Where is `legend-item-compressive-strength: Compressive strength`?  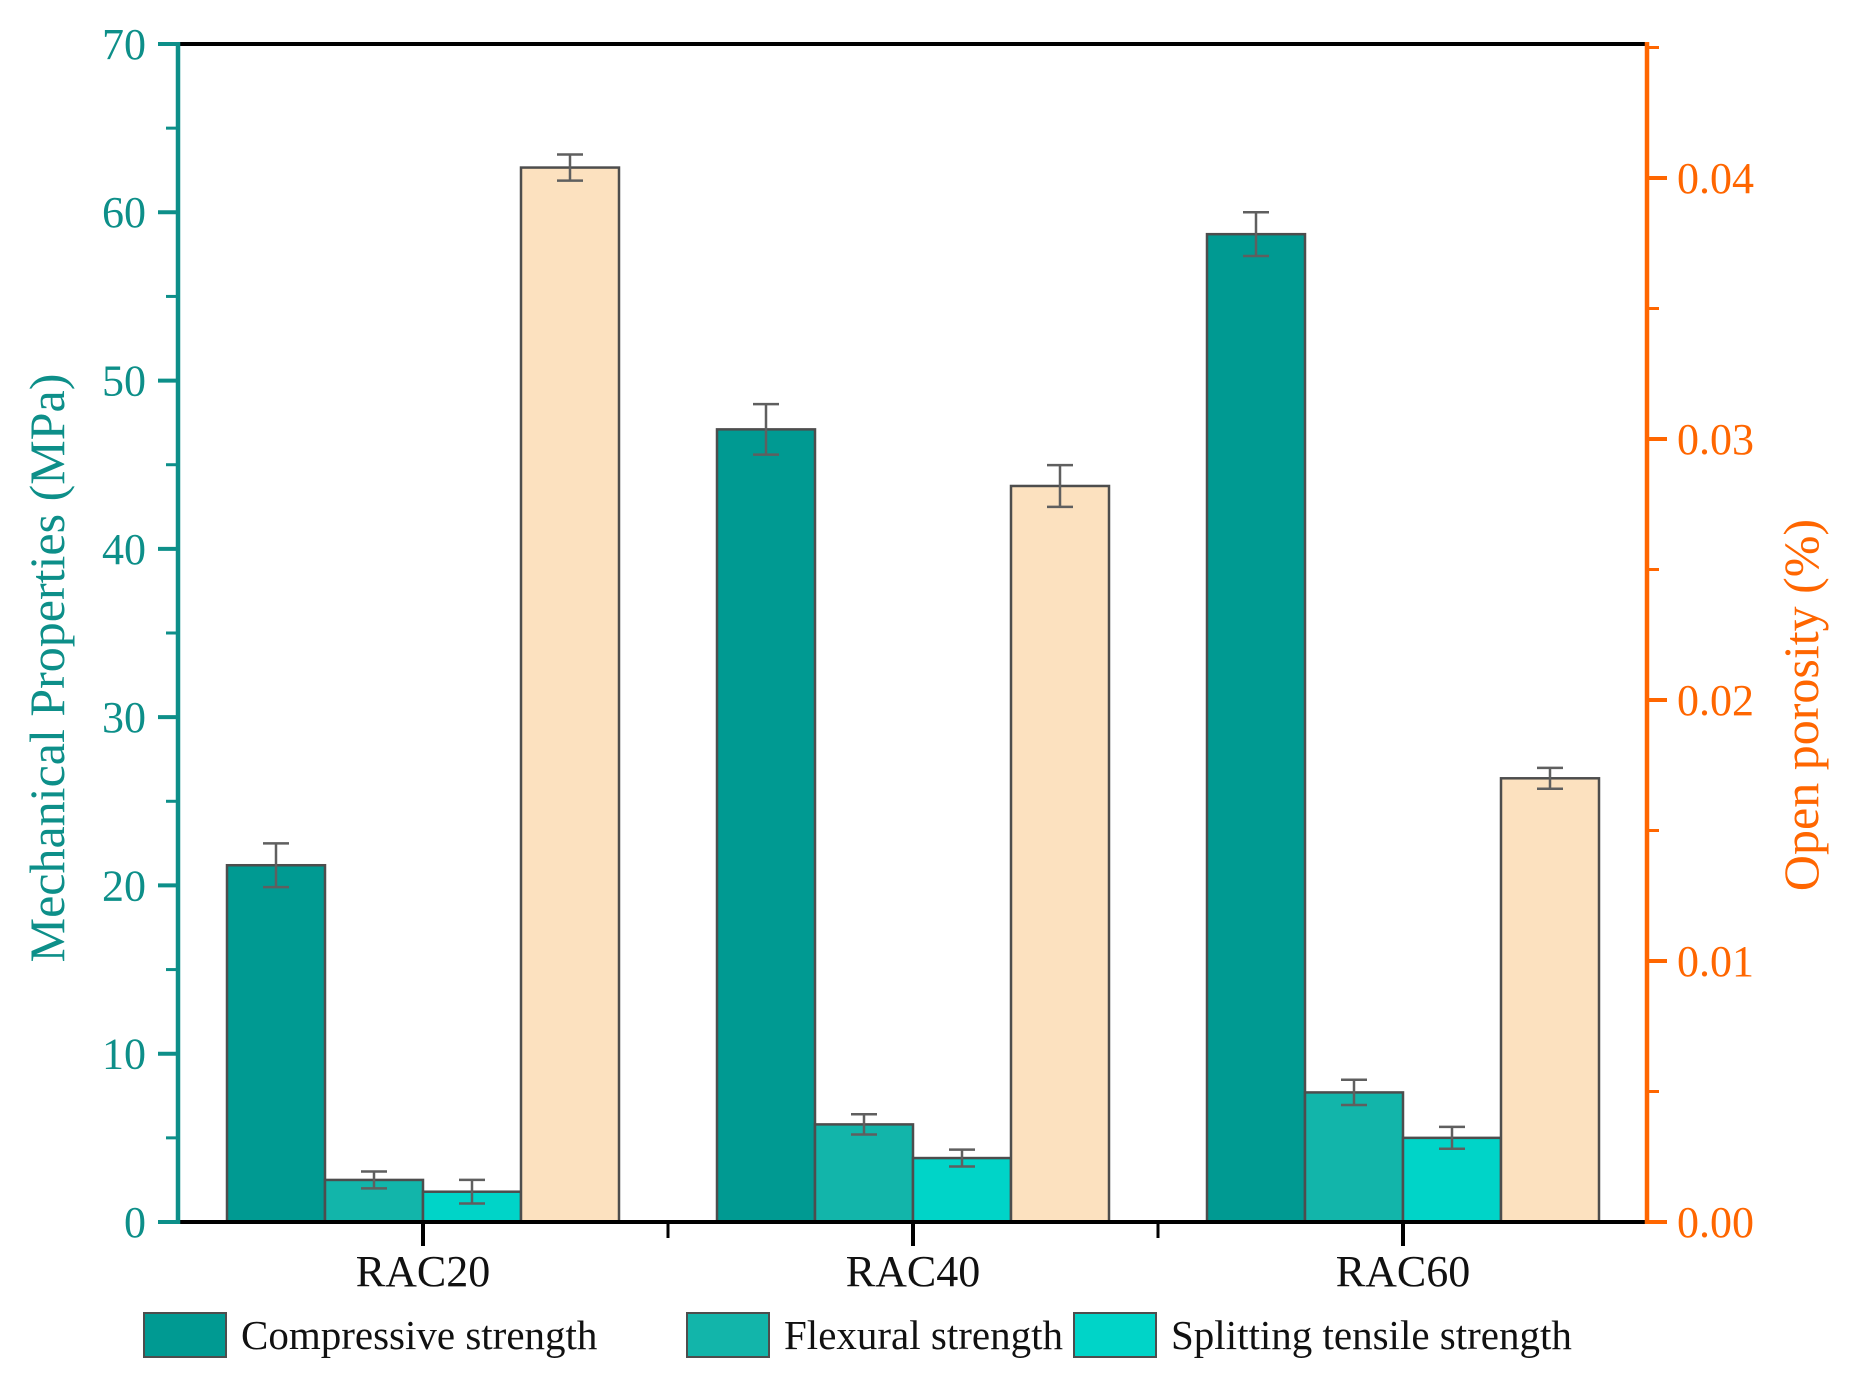
legend-item-compressive-strength: Compressive strength is located at coordinates (370, 1335).